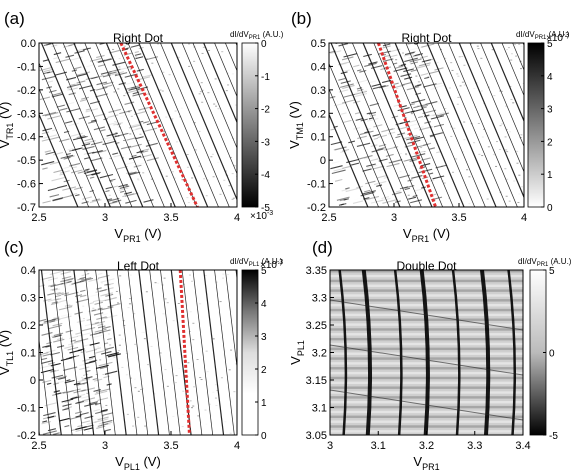  Describe the element at coordinates (301, 18) in the screenshot. I see `panel-label: (b)` at that location.